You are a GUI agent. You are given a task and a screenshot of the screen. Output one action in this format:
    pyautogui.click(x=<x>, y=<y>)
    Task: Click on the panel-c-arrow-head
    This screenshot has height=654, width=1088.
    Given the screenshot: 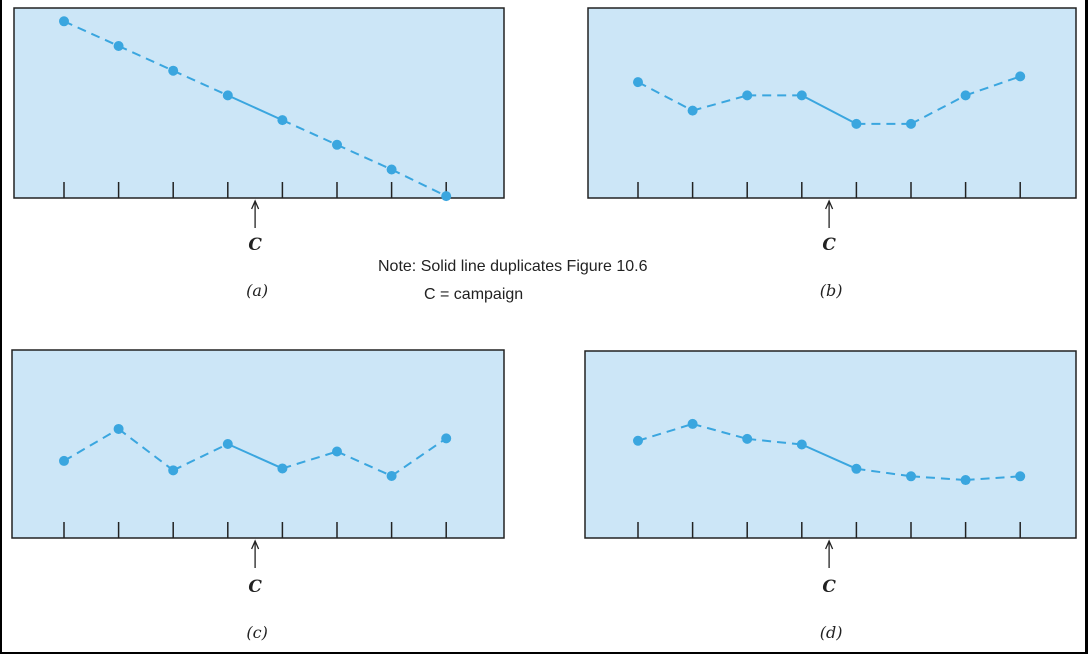 What is the action you would take?
    pyautogui.click(x=255, y=544)
    